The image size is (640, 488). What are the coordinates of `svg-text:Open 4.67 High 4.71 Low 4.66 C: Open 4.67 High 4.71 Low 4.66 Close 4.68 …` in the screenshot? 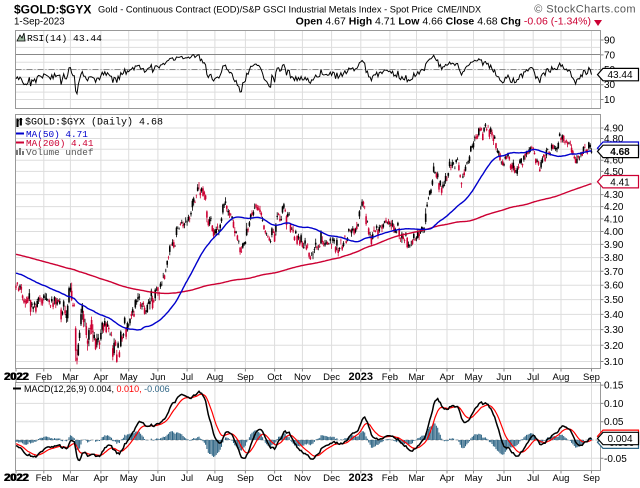 It's located at (443, 22).